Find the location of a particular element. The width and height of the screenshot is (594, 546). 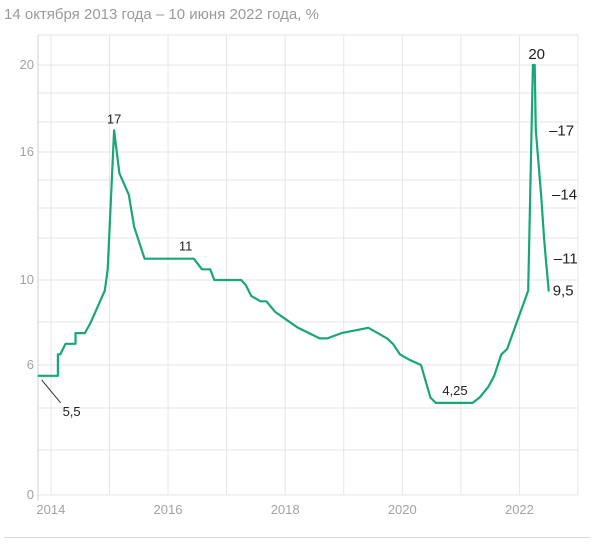

x-tick-label: 2022 is located at coordinates (519, 509).